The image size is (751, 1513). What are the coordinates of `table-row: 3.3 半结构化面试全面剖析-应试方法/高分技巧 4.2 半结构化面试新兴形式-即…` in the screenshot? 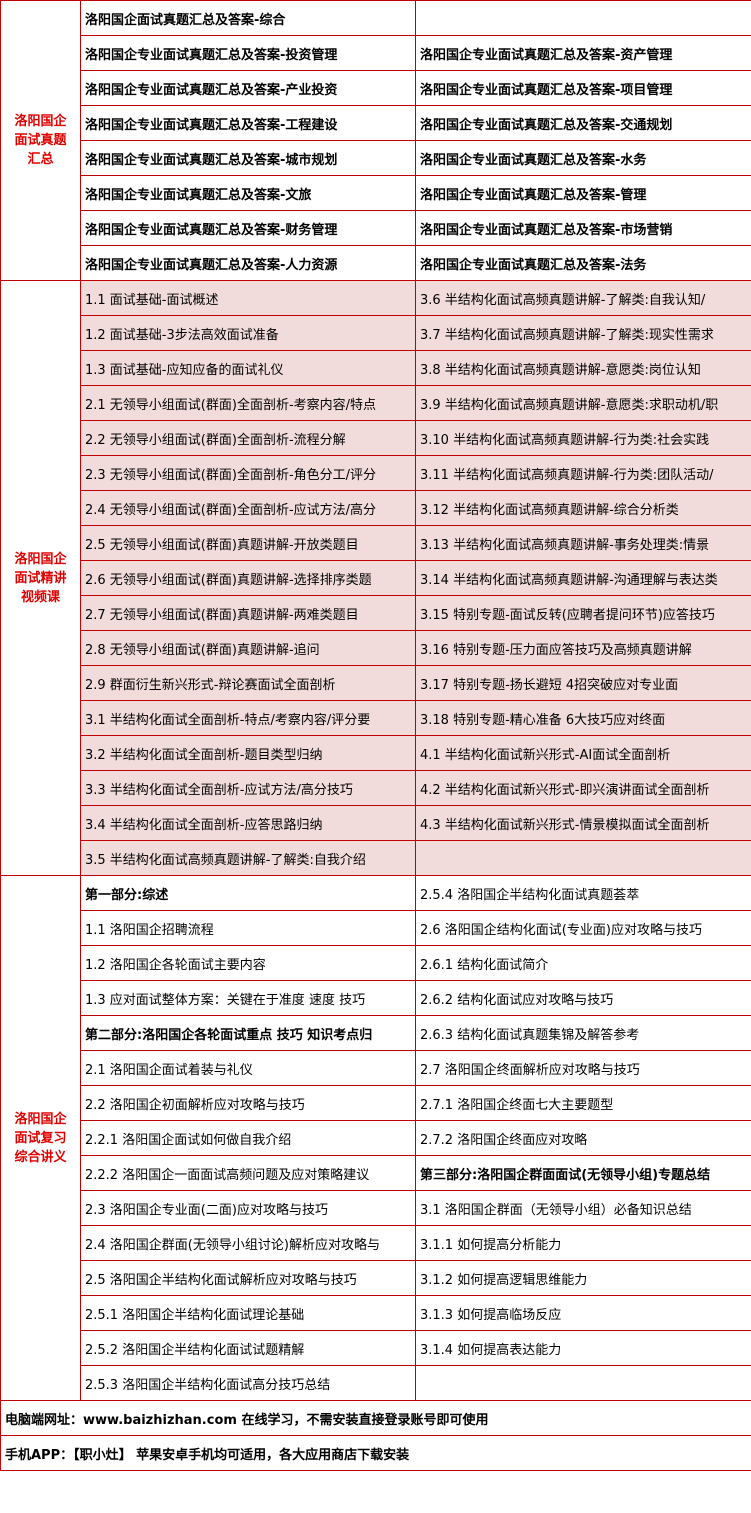 It's located at (376, 788).